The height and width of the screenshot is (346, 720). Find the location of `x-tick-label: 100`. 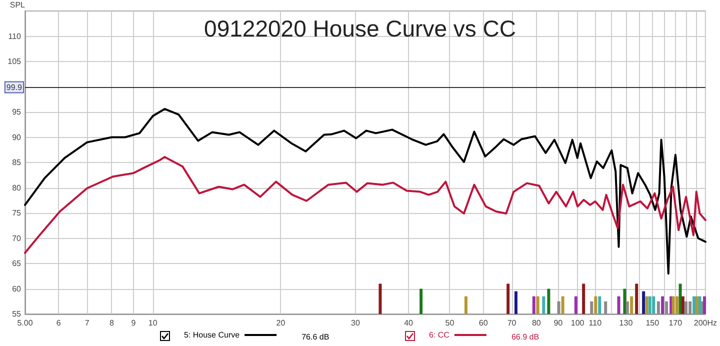

x-tick-label: 100 is located at coordinates (577, 323).